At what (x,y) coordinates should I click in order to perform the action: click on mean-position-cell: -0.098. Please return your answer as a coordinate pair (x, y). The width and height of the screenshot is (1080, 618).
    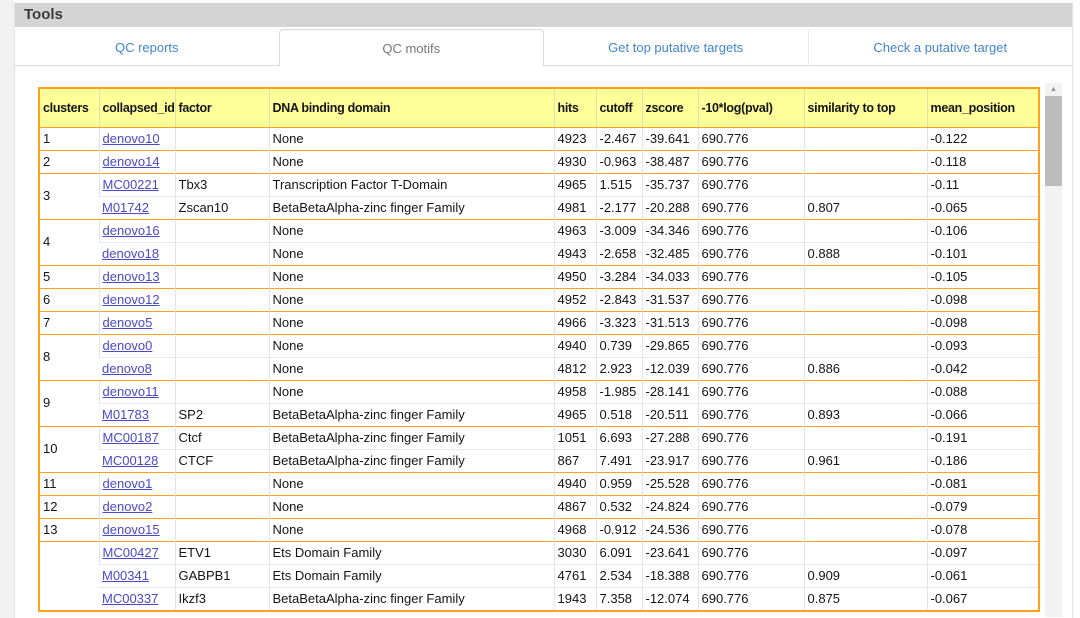
    Looking at the image, I should click on (982, 299).